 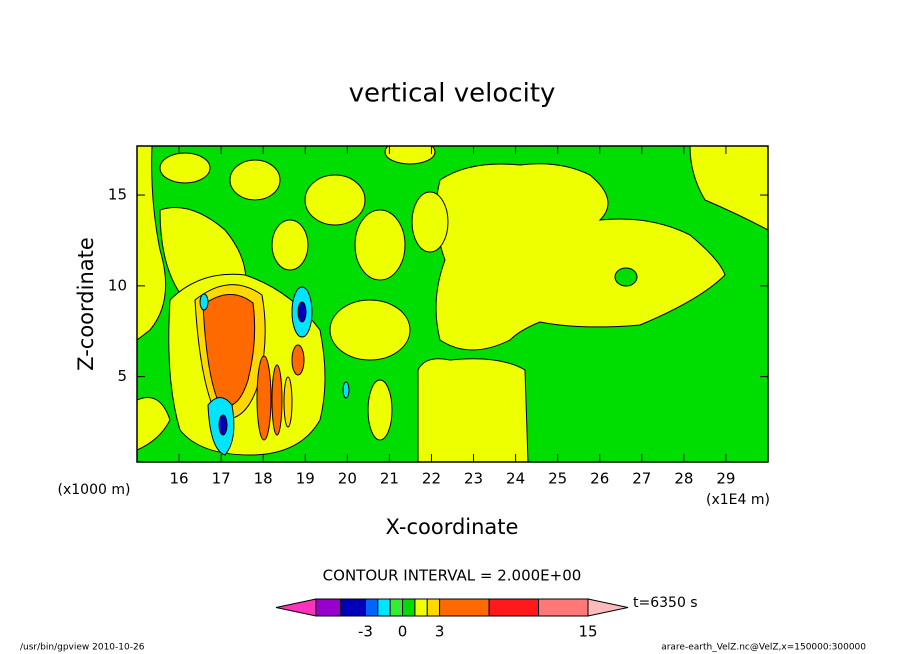 What do you see at coordinates (263, 479) in the screenshot?
I see `x-tick-label: 18` at bounding box center [263, 479].